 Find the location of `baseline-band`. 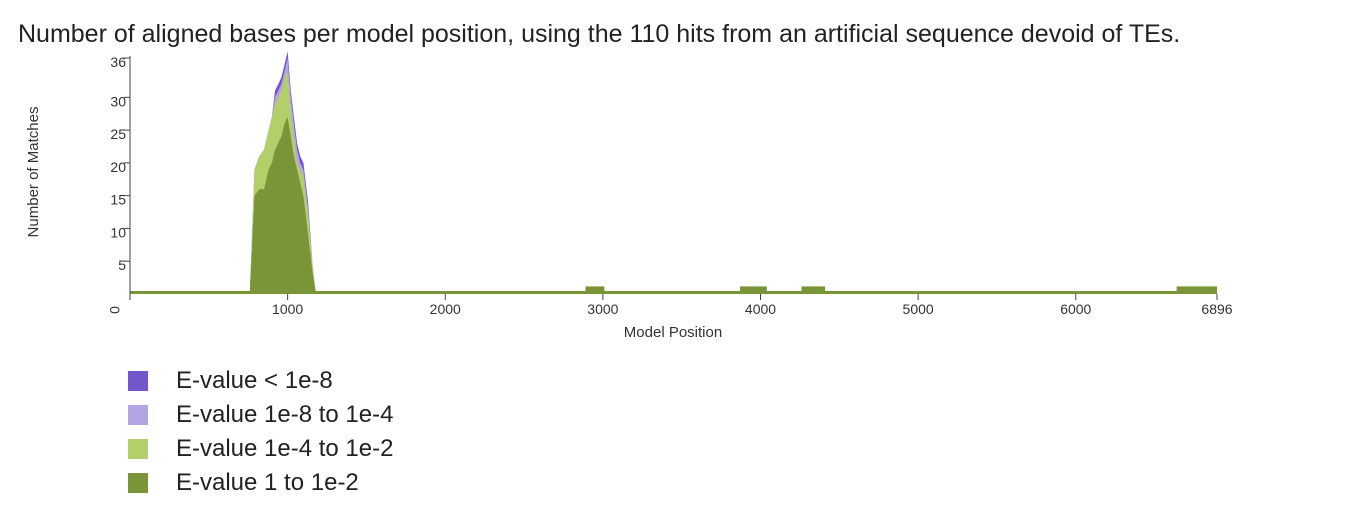

baseline-band is located at coordinates (673, 292).